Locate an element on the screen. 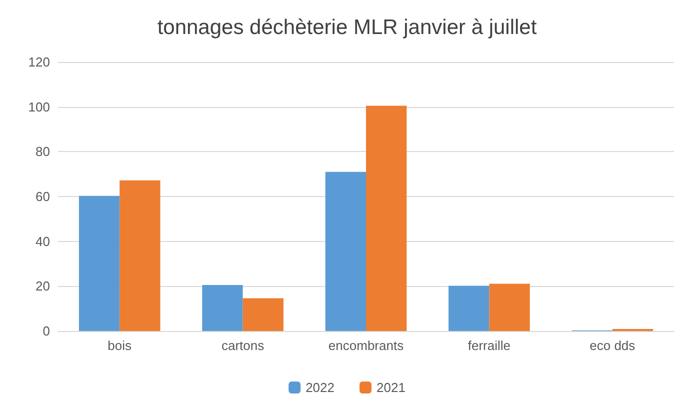 The image size is (694, 417). y-tick-label: 60 is located at coordinates (43, 196).